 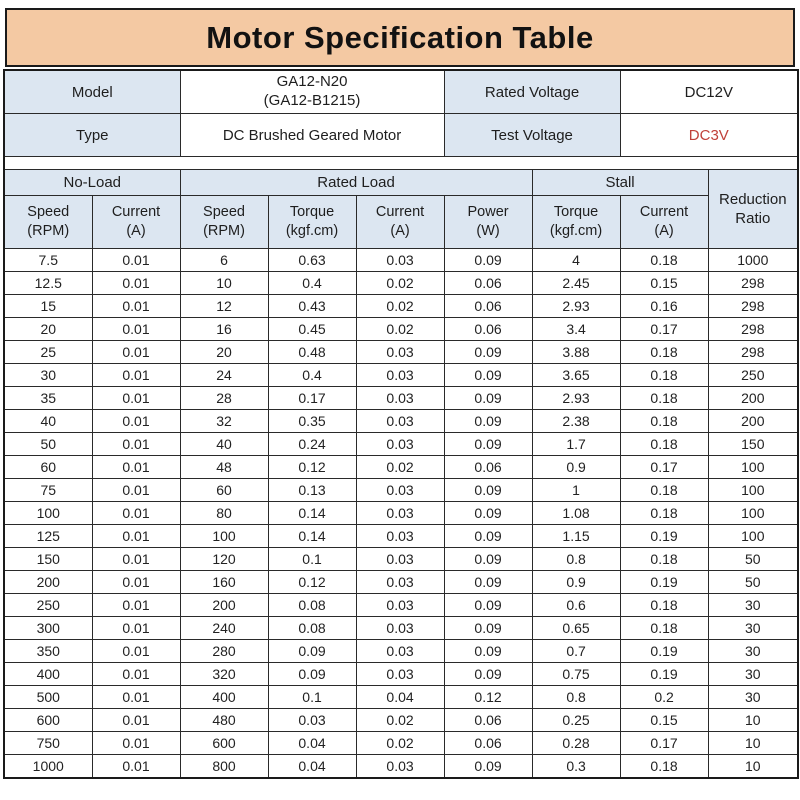 I want to click on table-row: 125 0.01 100 0.14 0.03 0.09 1.15 0.19 100, so click(x=401, y=536).